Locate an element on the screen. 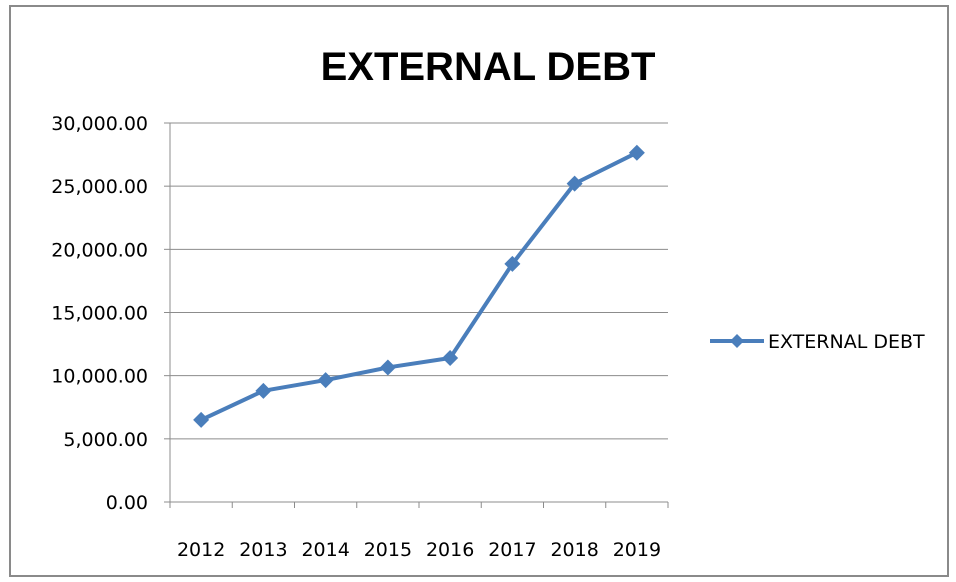 The image size is (956, 582). x-tick-label: 2018 is located at coordinates (574, 550).